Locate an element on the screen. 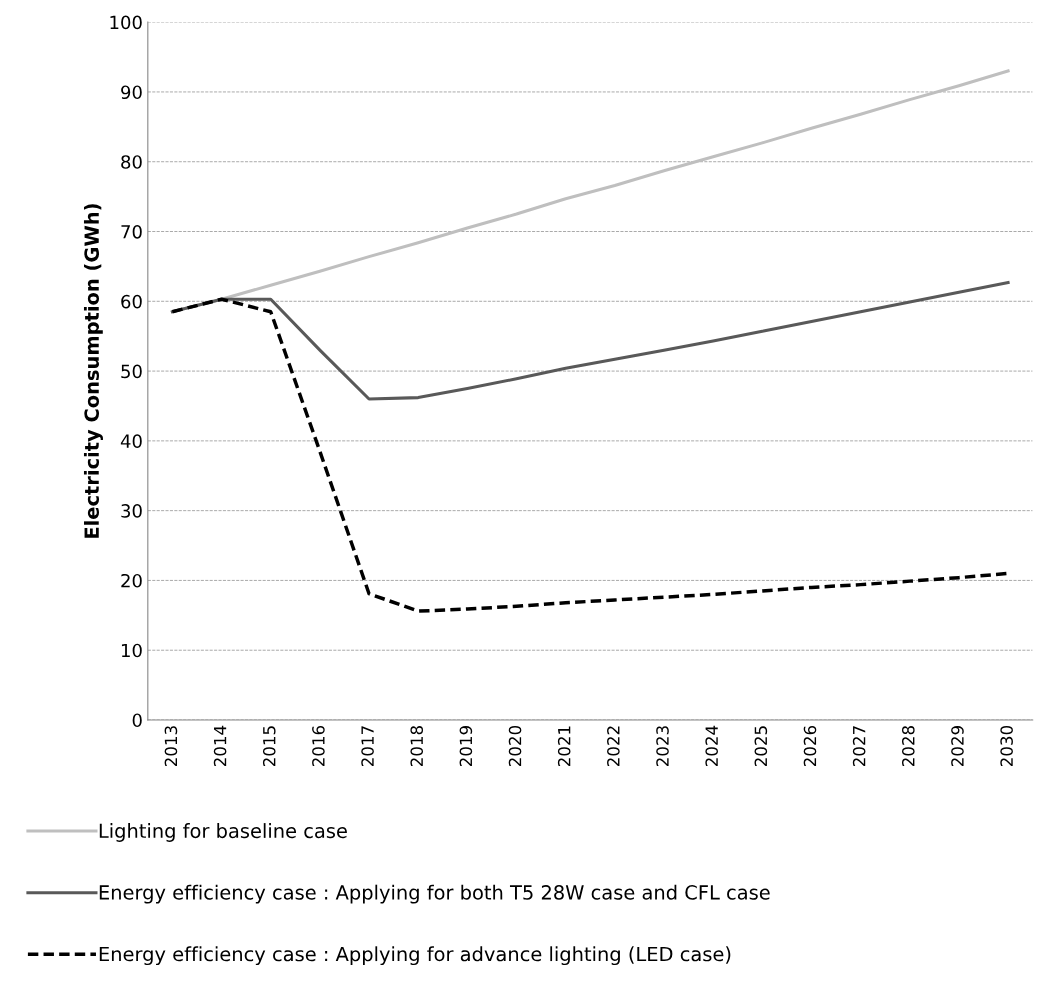 The width and height of the screenshot is (1041, 1007). x-tick-label: 2029 is located at coordinates (957, 746).